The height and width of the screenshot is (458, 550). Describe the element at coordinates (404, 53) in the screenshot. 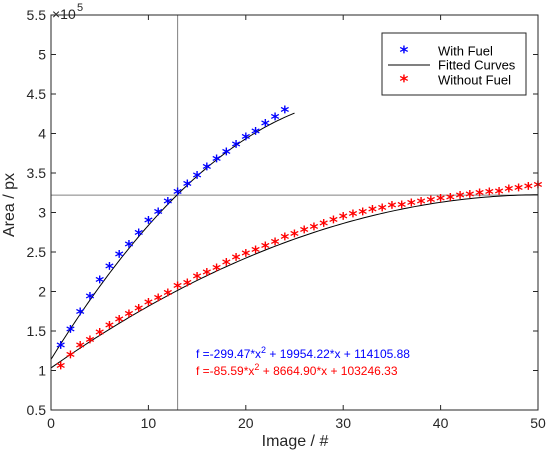

I see `legend-marker-with-fuel: *` at that location.